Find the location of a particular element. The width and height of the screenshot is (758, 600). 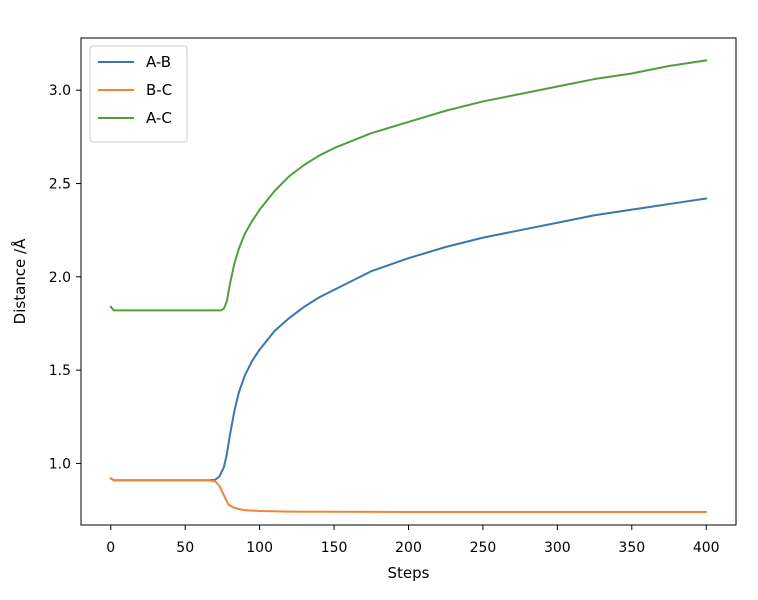

legend-label: A-C is located at coordinates (159, 118).